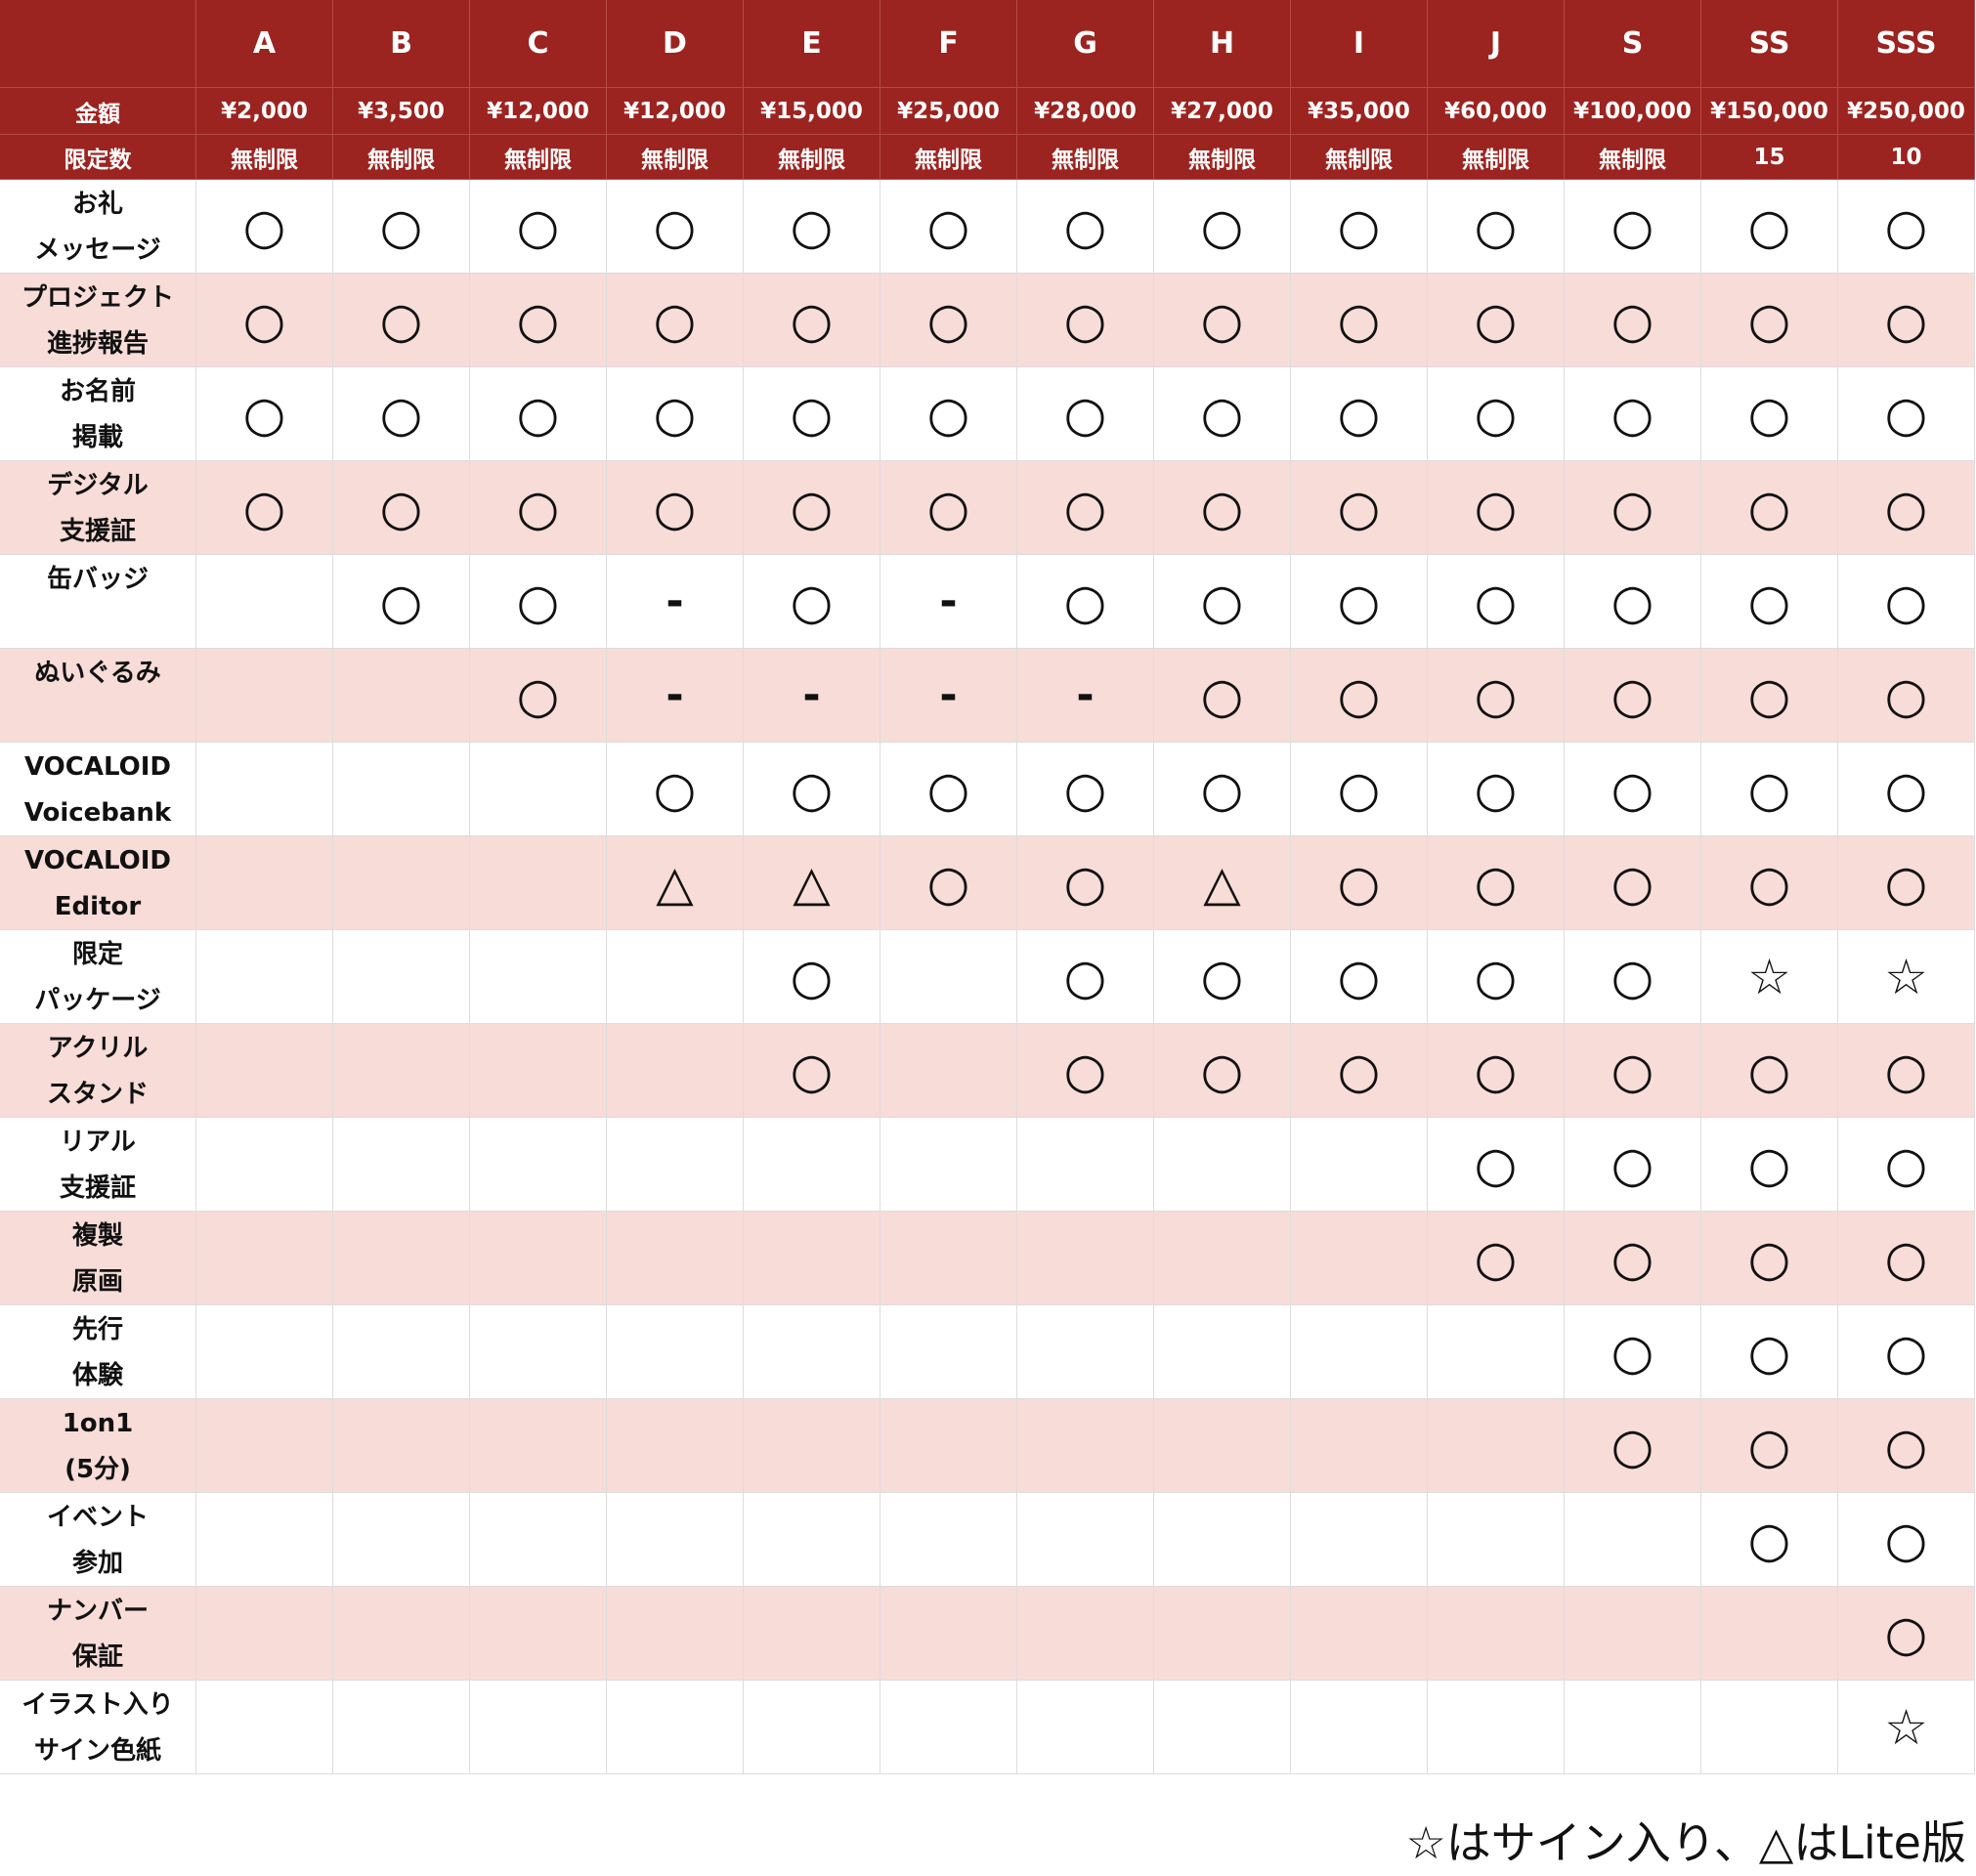  What do you see at coordinates (98, 906) in the screenshot?
I see `feature-label-line: Editor` at bounding box center [98, 906].